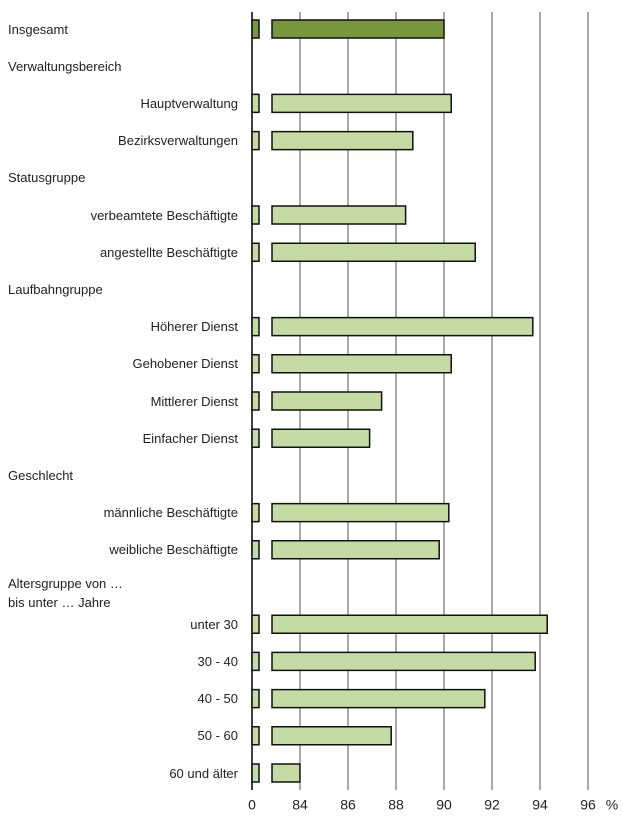 The image size is (623, 818). I want to click on x-axis-unit: %, so click(612, 805).